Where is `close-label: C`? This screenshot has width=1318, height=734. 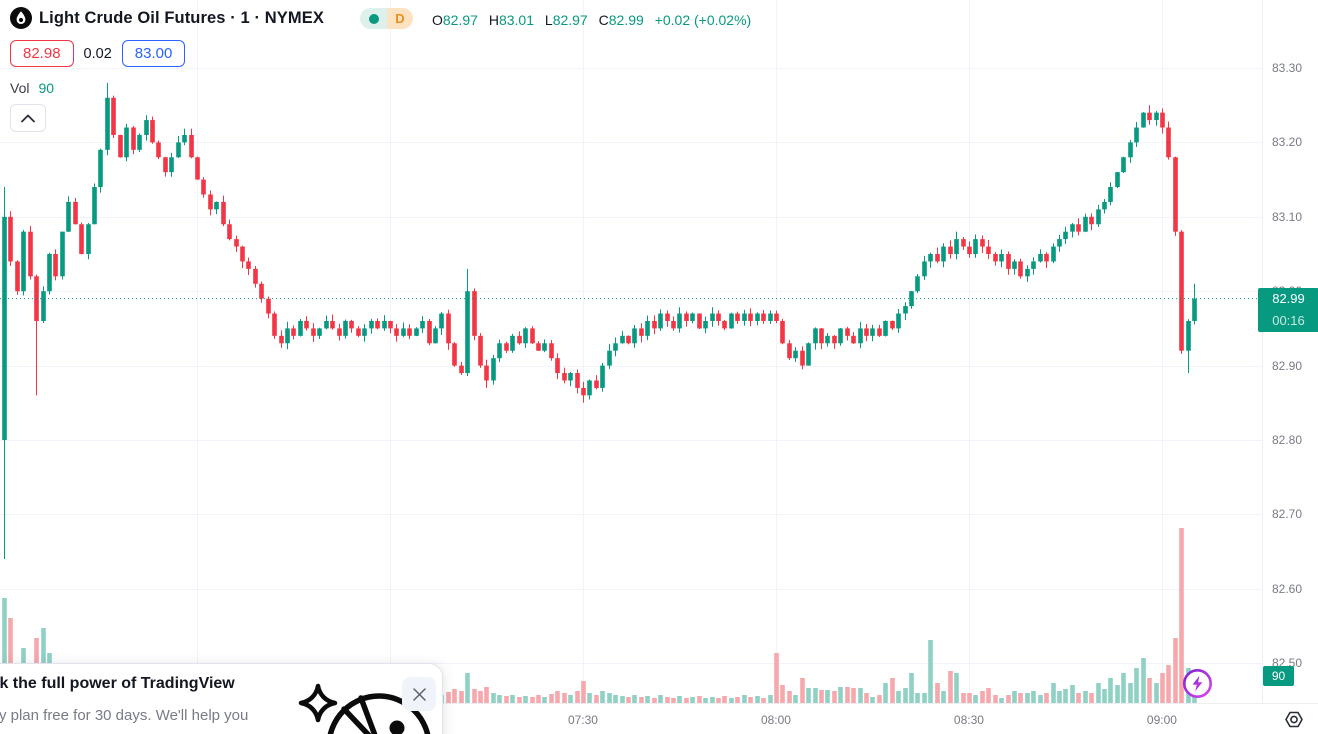
close-label: C is located at coordinates (603, 20).